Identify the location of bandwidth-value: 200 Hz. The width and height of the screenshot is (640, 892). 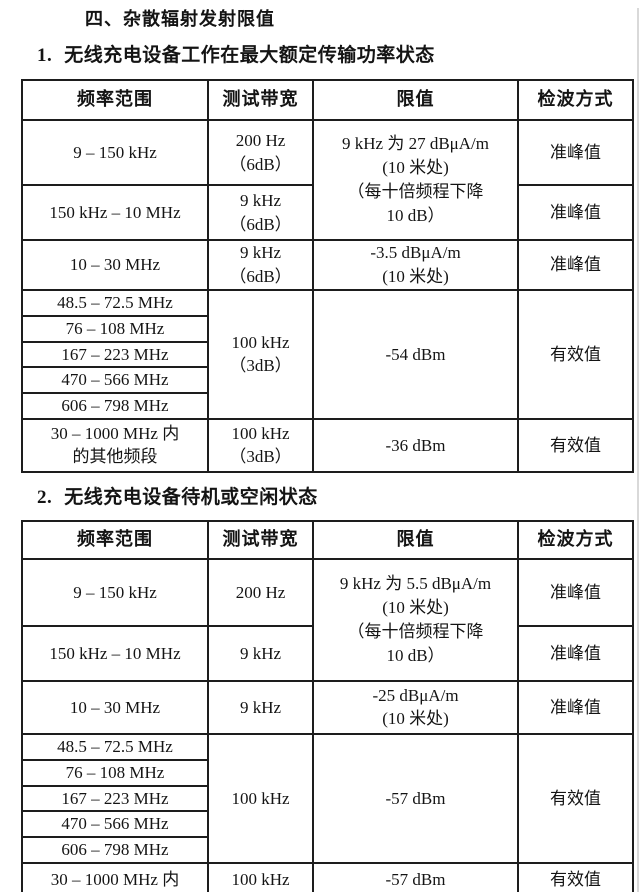
(260, 140).